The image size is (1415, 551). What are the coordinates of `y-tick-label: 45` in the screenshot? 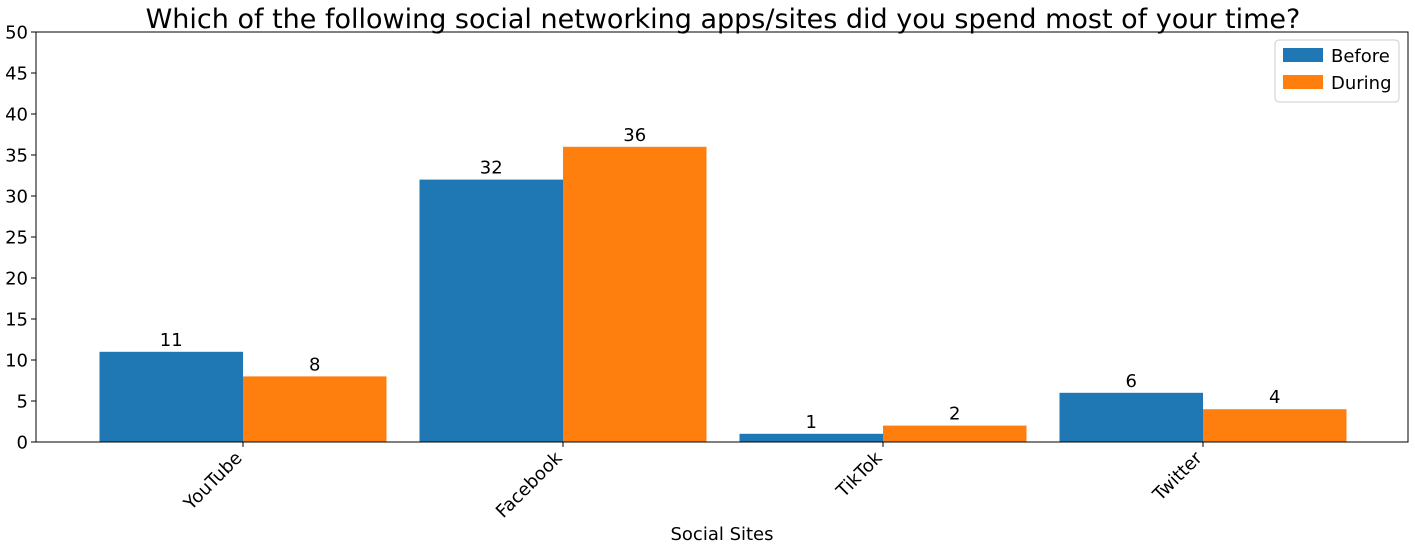 It's located at (16, 74).